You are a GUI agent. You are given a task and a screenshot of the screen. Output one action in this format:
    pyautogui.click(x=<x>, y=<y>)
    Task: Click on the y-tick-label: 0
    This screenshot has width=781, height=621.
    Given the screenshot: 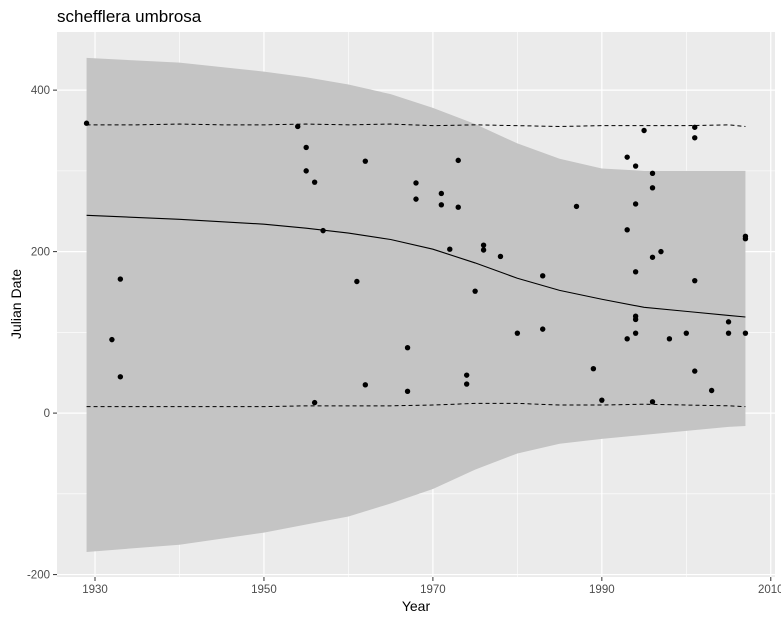 What is the action you would take?
    pyautogui.click(x=47, y=414)
    